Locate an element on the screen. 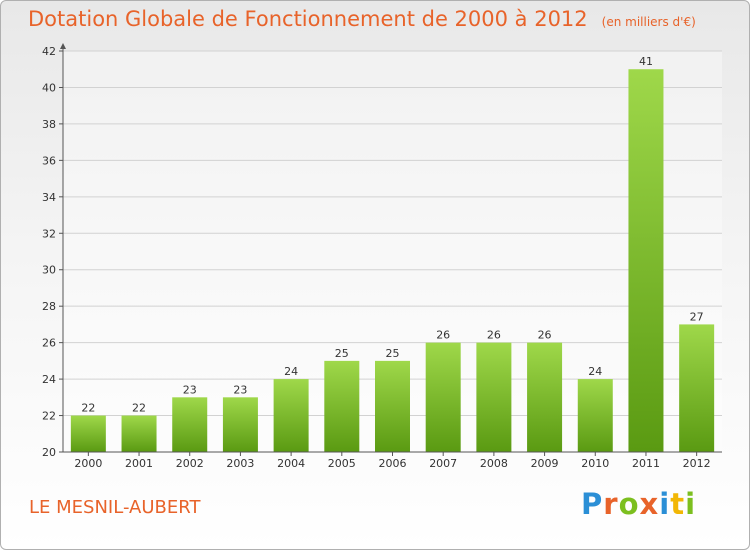 This screenshot has width=750, height=550. bar-value-label: 41 is located at coordinates (646, 61).